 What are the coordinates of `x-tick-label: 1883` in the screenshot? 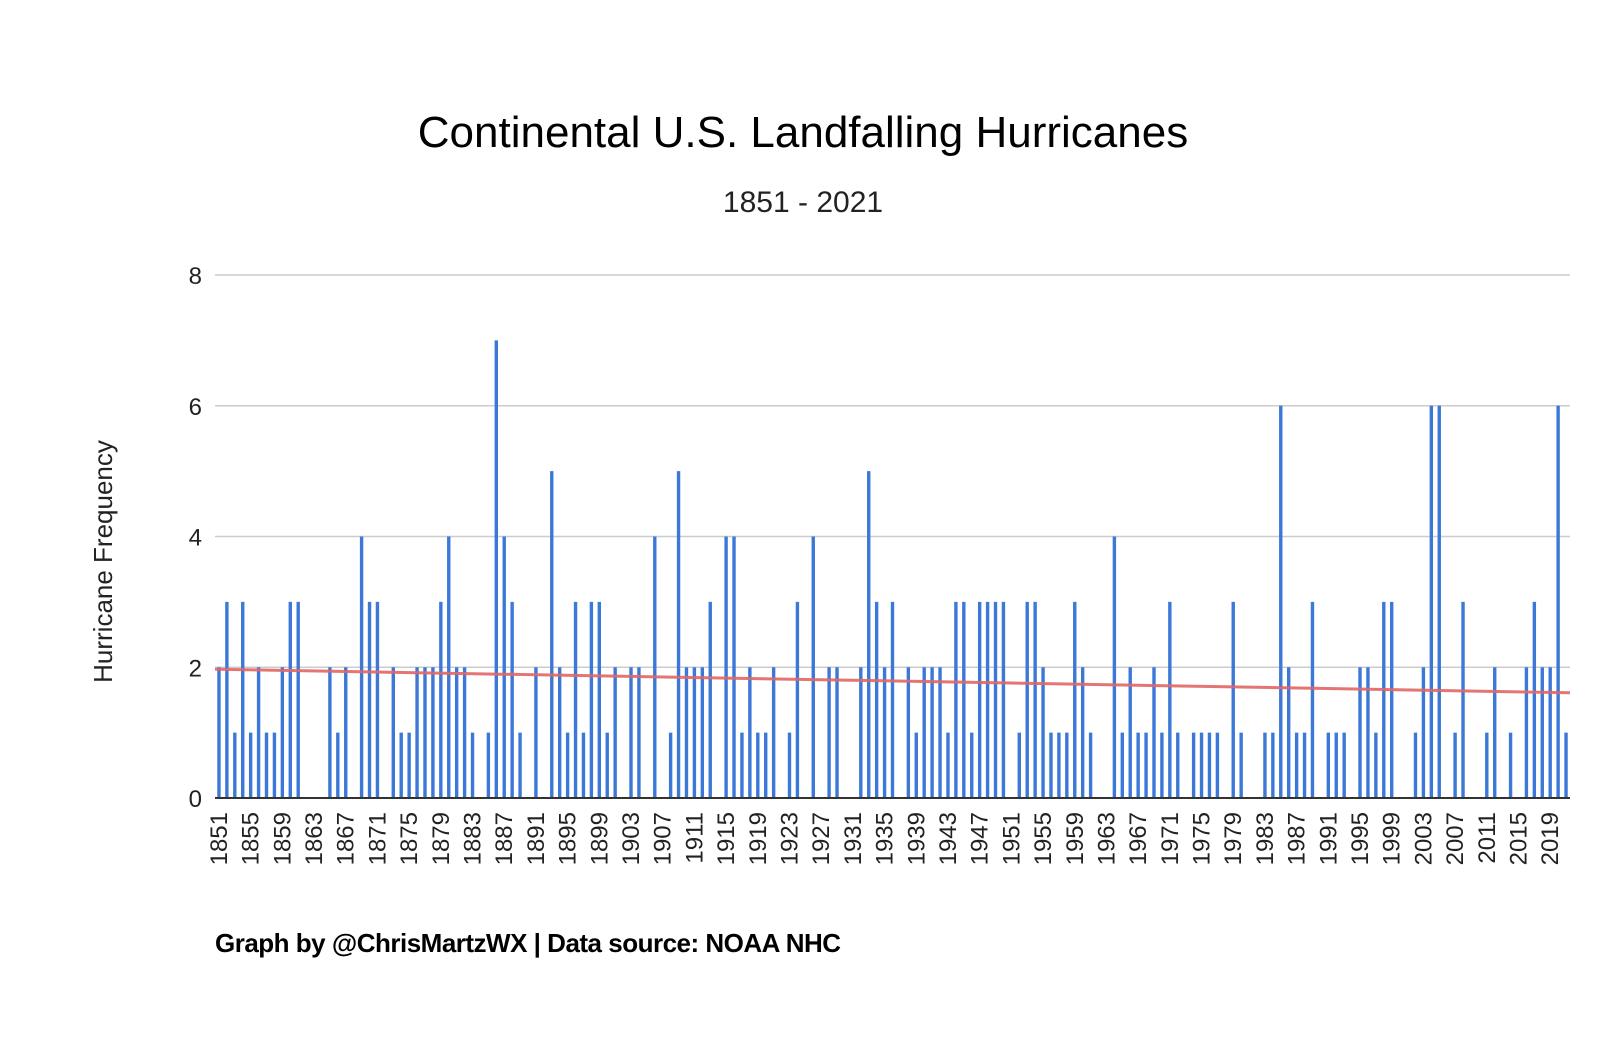 It's located at (473, 838).